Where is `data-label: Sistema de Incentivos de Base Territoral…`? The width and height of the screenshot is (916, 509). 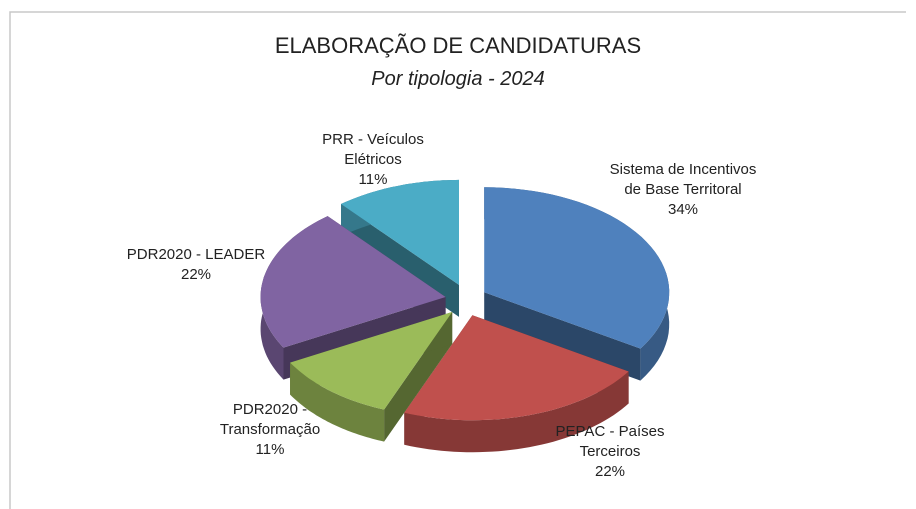 data-label: Sistema de Incentivos de Base Territoral… is located at coordinates (683, 190).